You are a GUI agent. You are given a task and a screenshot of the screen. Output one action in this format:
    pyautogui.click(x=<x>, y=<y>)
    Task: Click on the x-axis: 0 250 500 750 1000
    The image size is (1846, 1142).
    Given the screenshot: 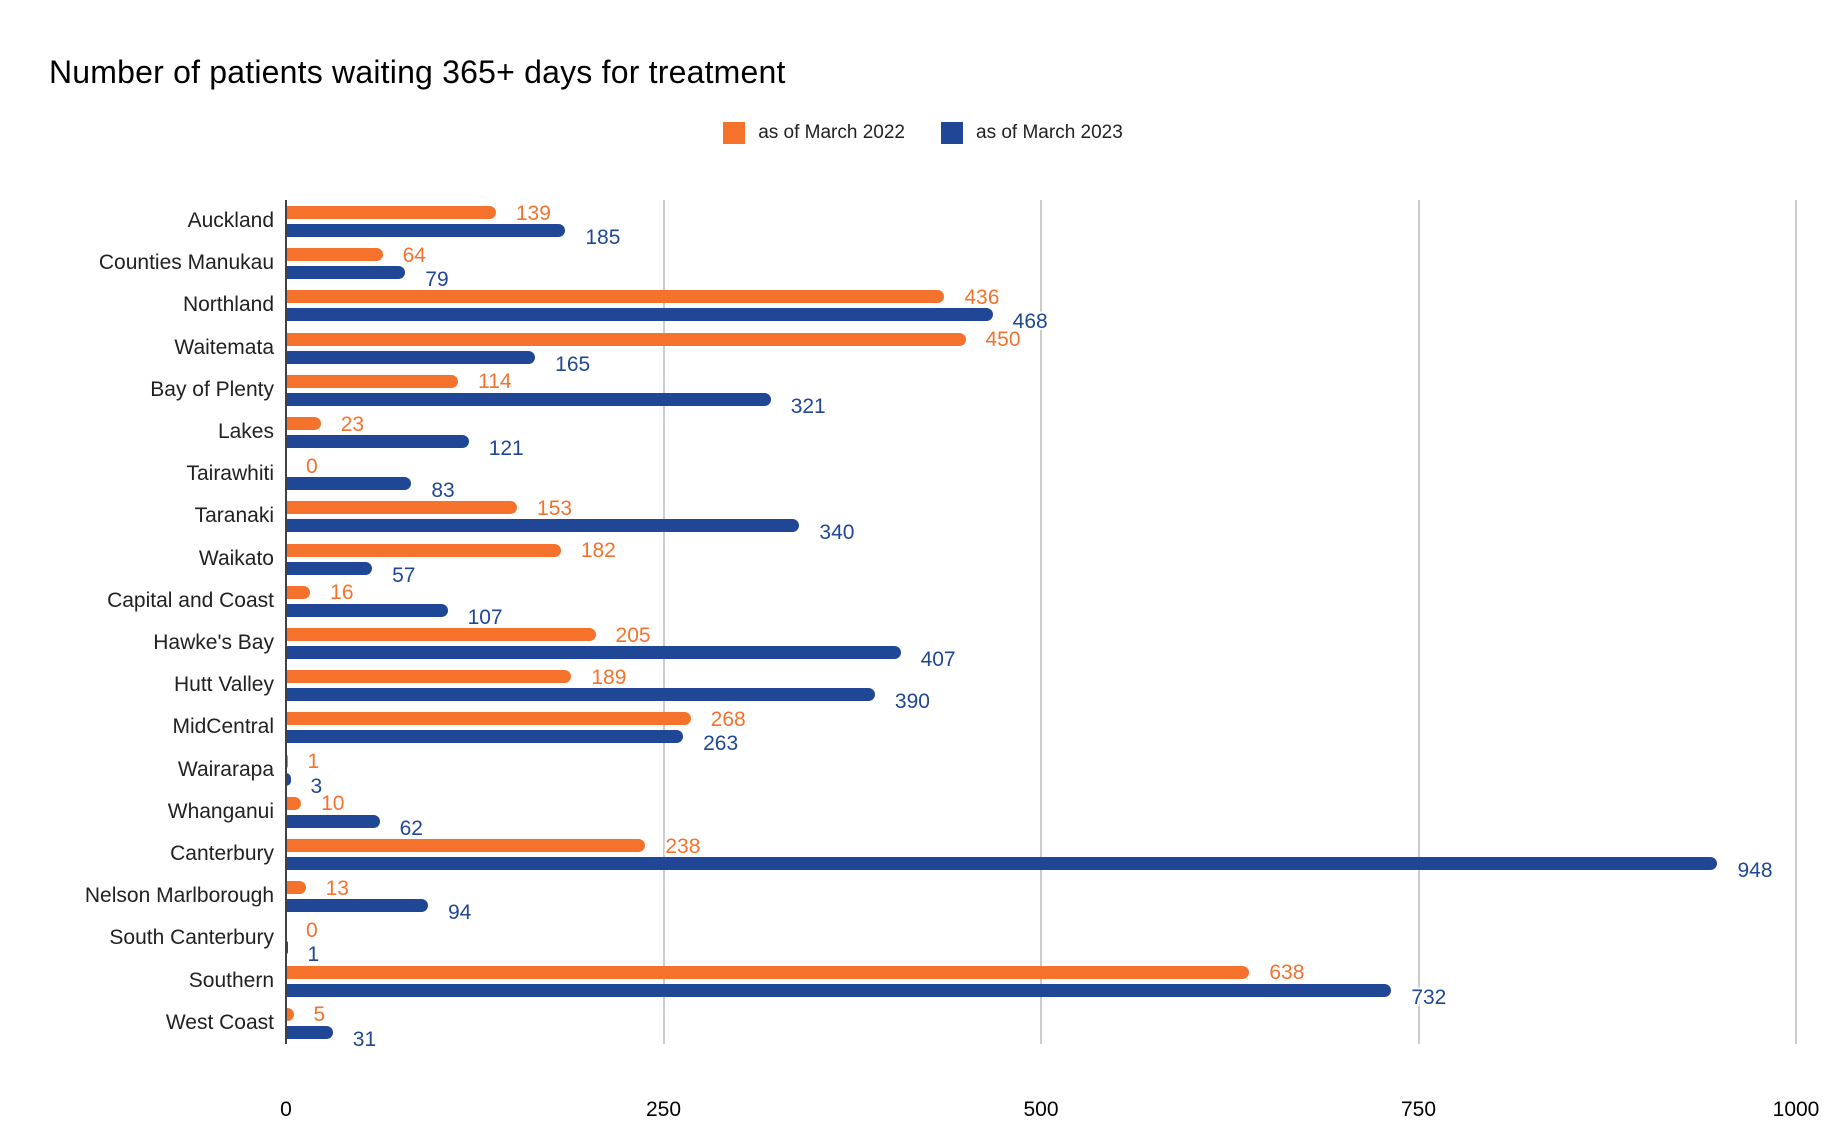 What is the action you would take?
    pyautogui.click(x=1049, y=1113)
    